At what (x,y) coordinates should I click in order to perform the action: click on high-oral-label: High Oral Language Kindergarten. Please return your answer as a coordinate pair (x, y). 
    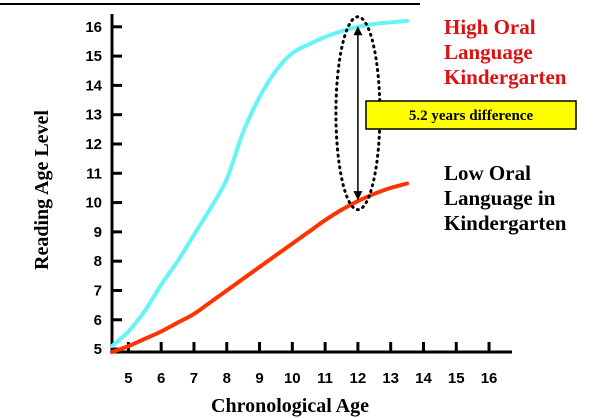
    Looking at the image, I should click on (505, 52).